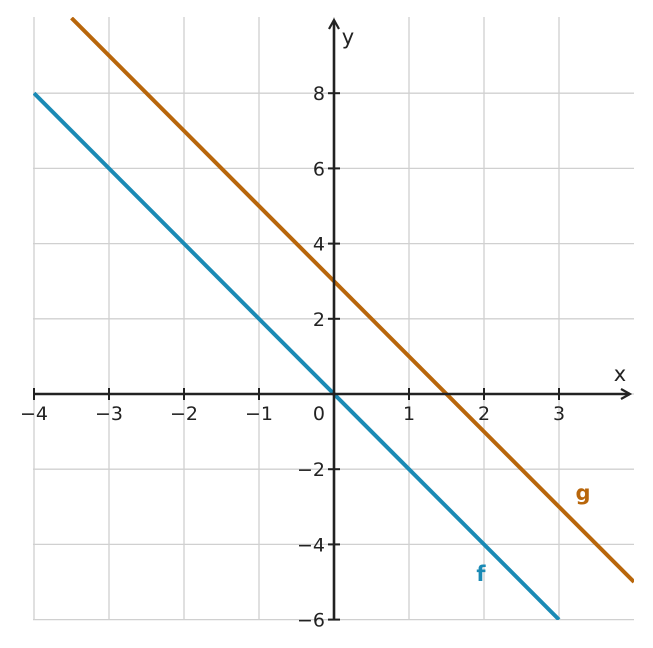 The width and height of the screenshot is (653, 648). Describe the element at coordinates (311, 545) in the screenshot. I see `y-tick-label: −4` at that location.